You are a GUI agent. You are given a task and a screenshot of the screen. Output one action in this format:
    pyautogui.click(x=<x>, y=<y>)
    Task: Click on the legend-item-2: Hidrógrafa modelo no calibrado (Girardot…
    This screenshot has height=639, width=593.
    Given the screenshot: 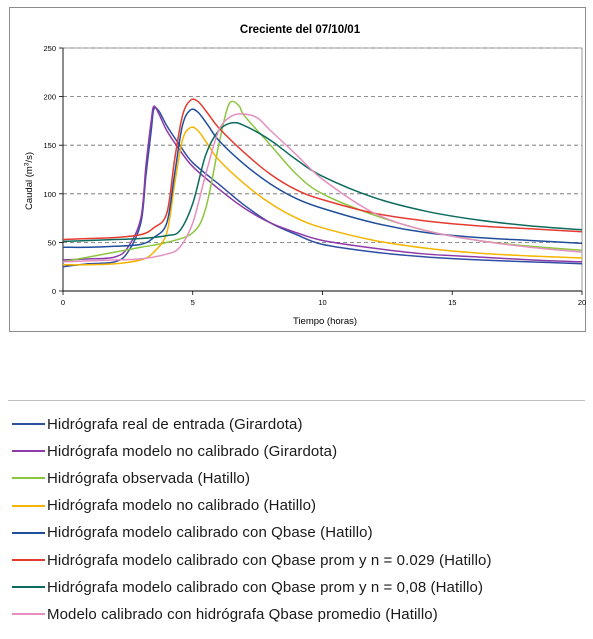 What is the action you would take?
    pyautogui.click(x=174, y=451)
    